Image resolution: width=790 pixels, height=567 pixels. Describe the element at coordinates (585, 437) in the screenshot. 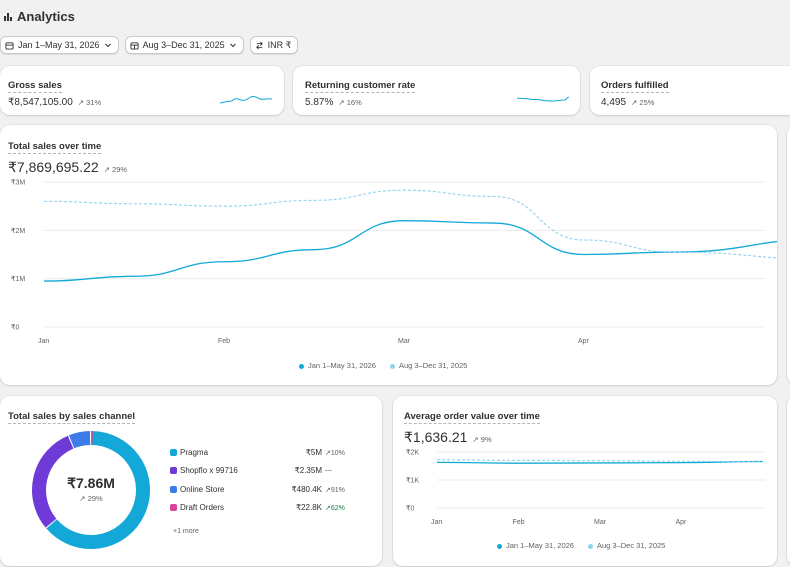

I see `aov-metric: ₹1,636.21 ↗ 9%` at that location.